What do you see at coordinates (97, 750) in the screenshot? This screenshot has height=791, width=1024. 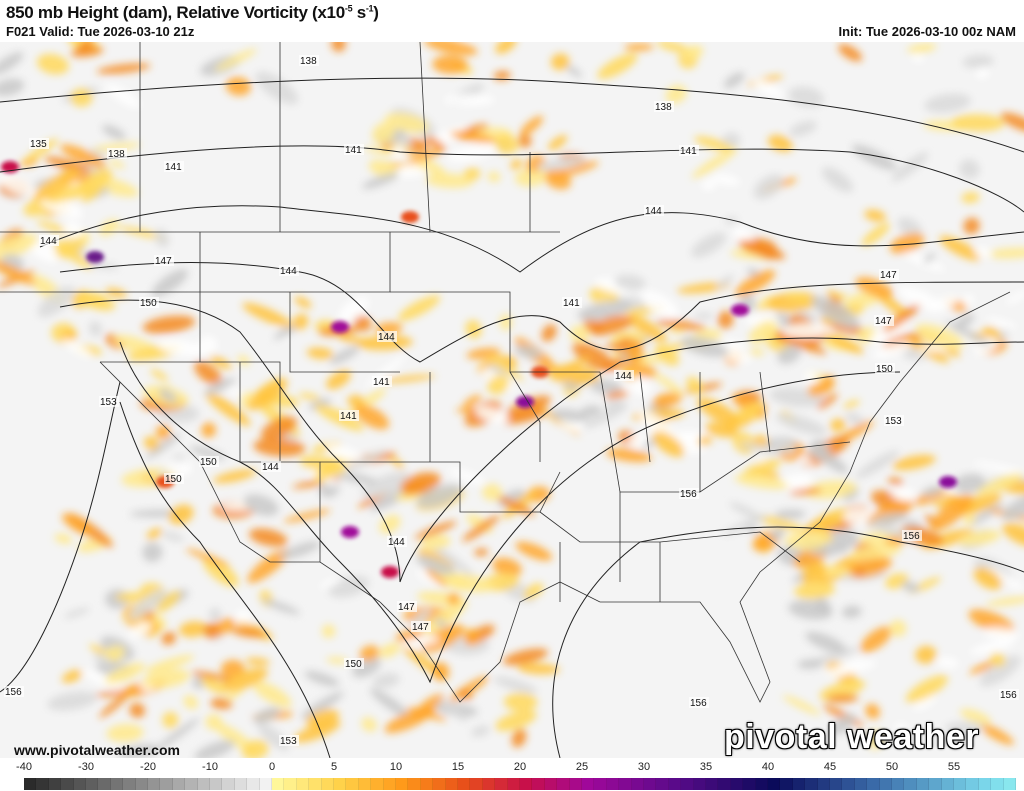 I see `website-url: www.pivotalweather.com` at bounding box center [97, 750].